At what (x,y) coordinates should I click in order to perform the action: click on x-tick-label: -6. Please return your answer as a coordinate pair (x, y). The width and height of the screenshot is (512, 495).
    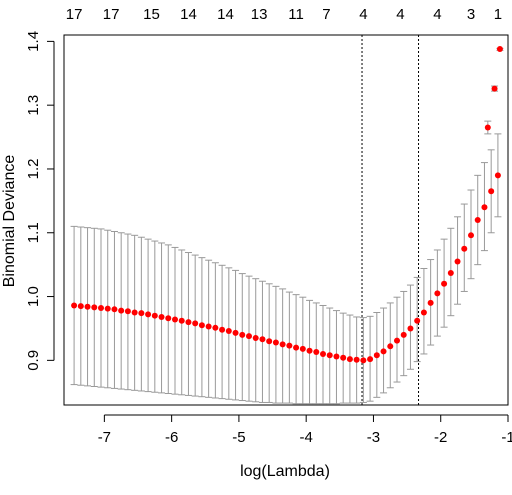
    Looking at the image, I should click on (171, 437).